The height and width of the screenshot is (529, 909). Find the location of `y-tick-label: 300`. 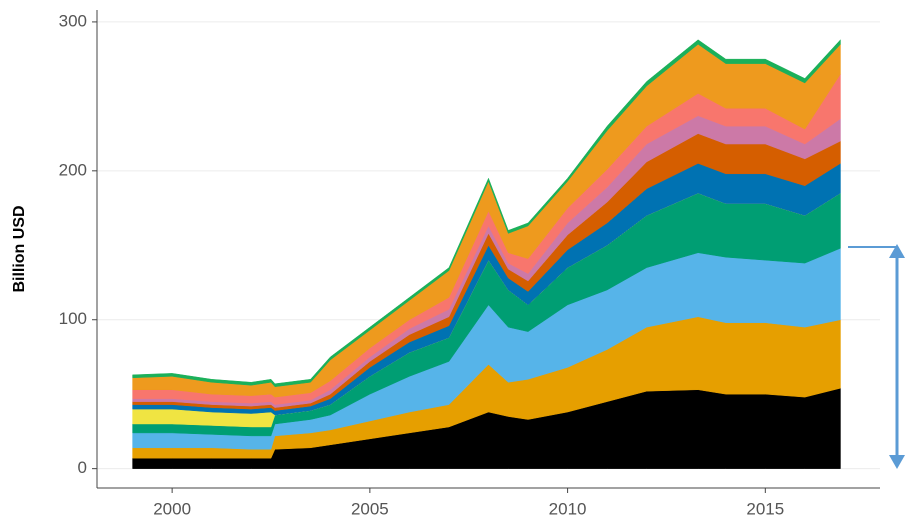

y-tick-label: 300 is located at coordinates (73, 20).